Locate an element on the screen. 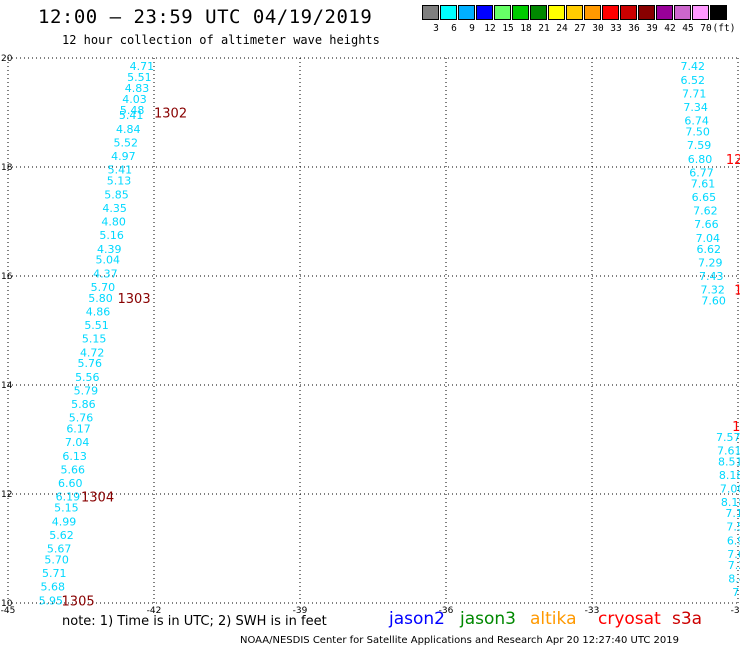 The image size is (740, 650). wave-height-label: 7.60 is located at coordinates (713, 301).